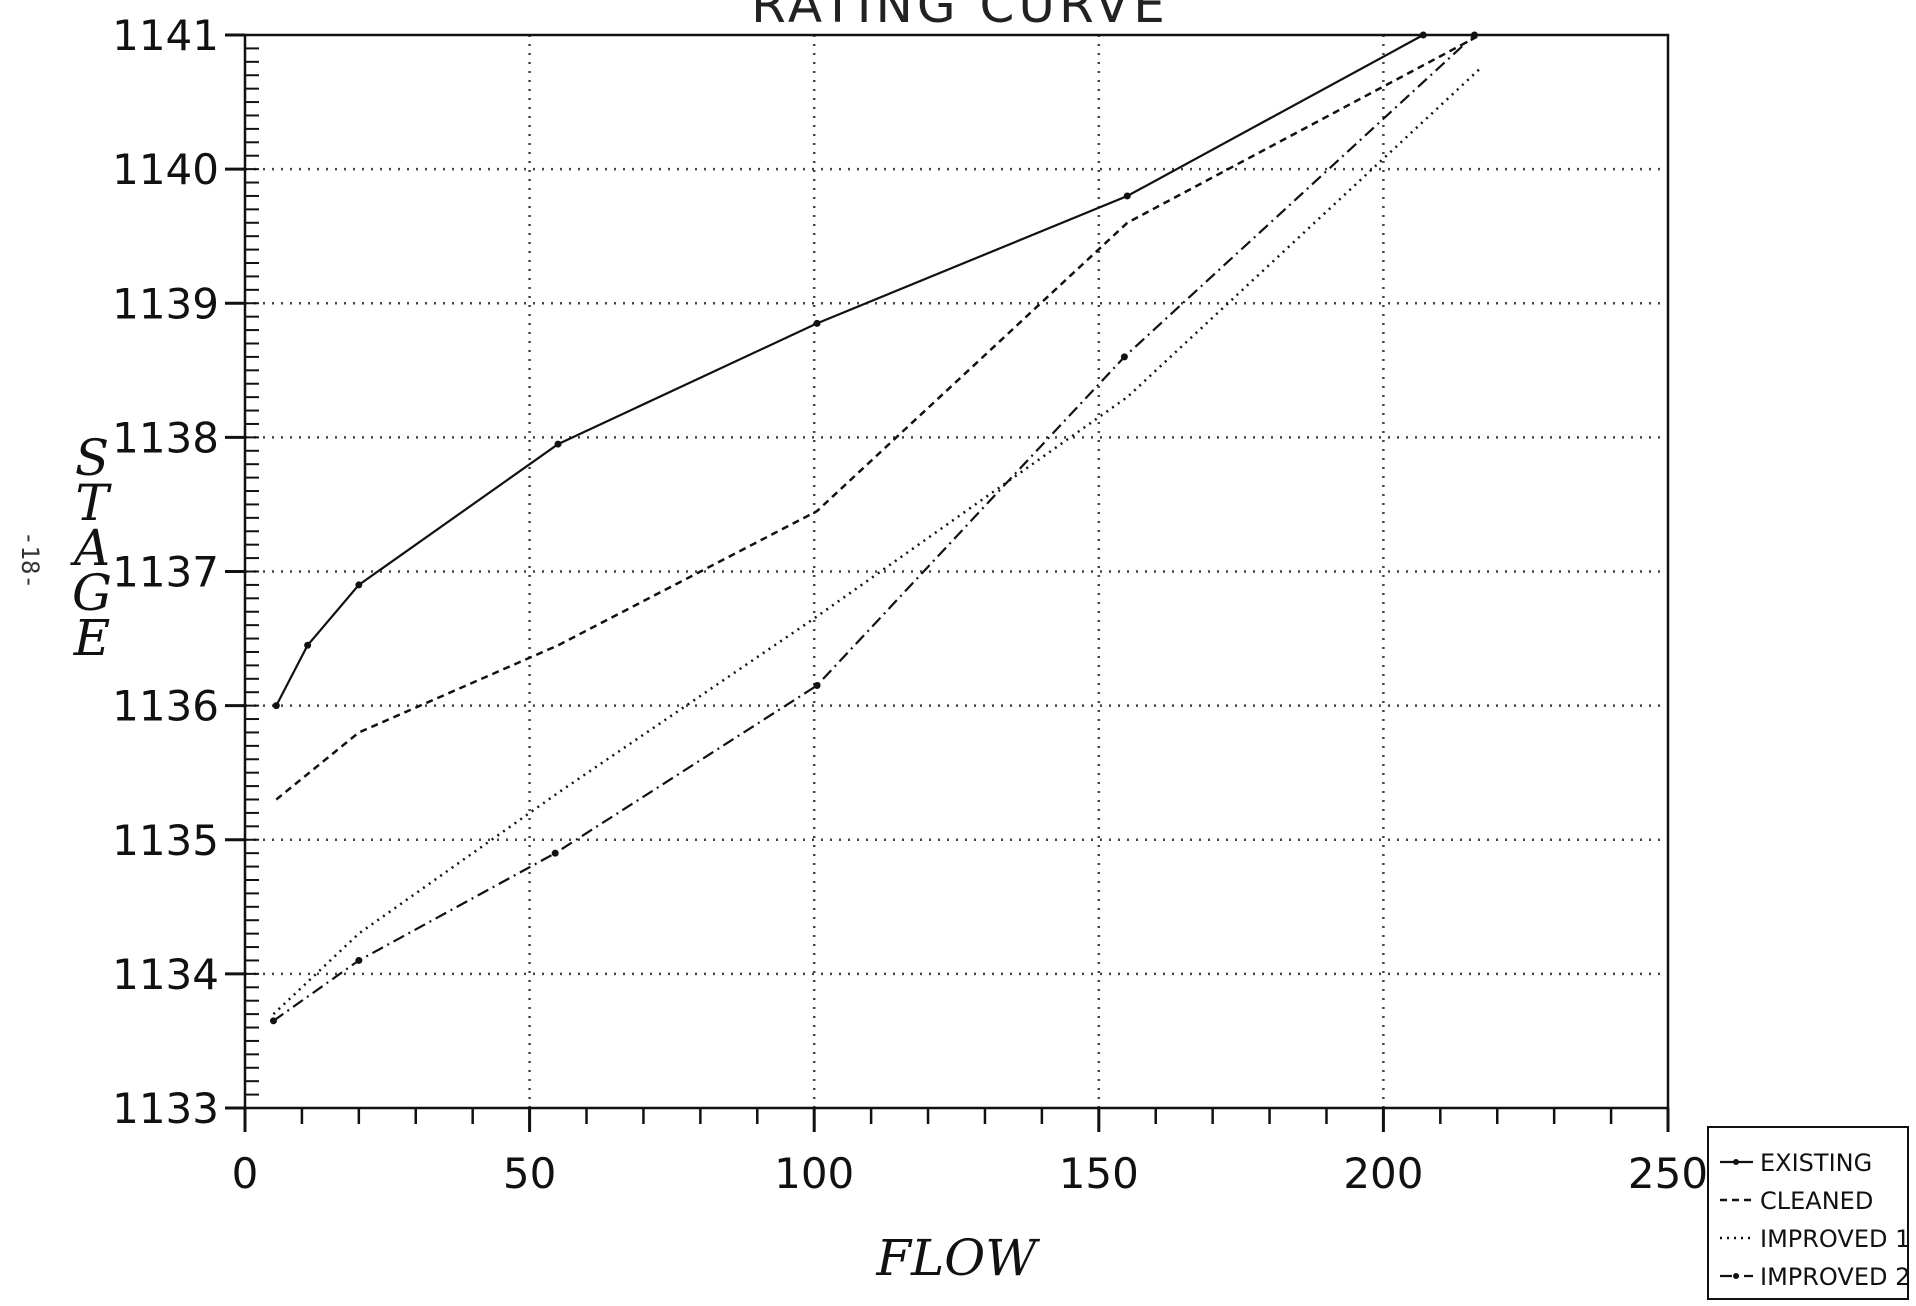 Image resolution: width=1916 pixels, height=1306 pixels. What do you see at coordinates (1736, 1162) in the screenshot?
I see `legend-marker-existing` at bounding box center [1736, 1162].